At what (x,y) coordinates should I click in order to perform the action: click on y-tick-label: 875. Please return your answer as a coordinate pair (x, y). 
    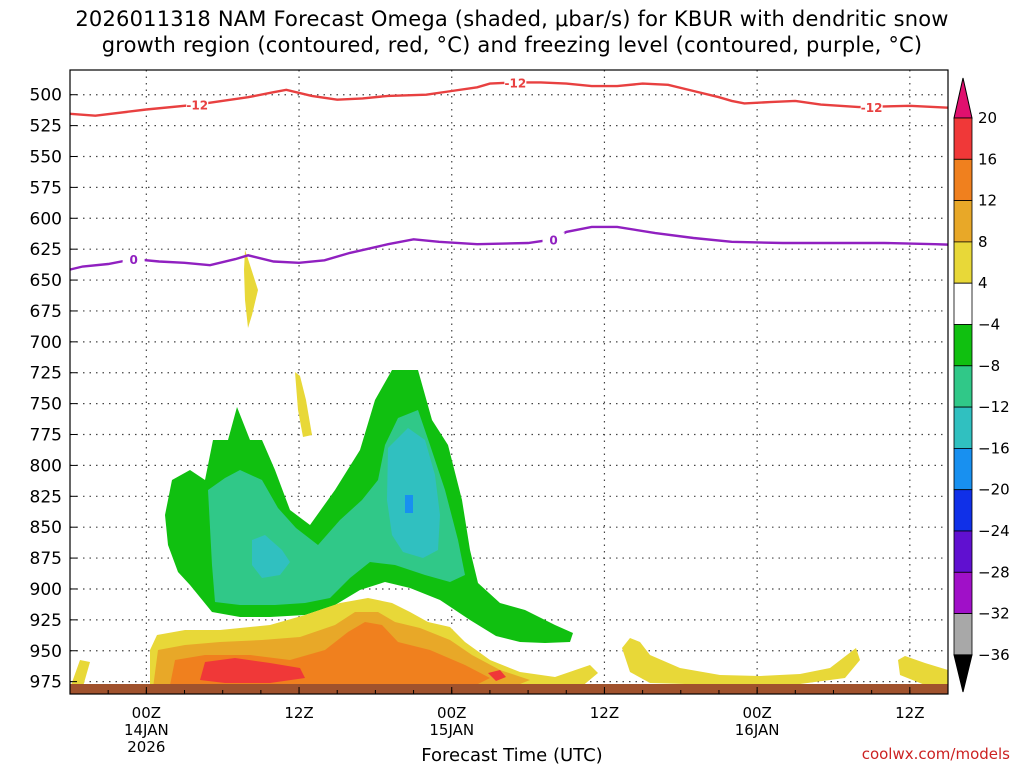
    Looking at the image, I should click on (46, 559).